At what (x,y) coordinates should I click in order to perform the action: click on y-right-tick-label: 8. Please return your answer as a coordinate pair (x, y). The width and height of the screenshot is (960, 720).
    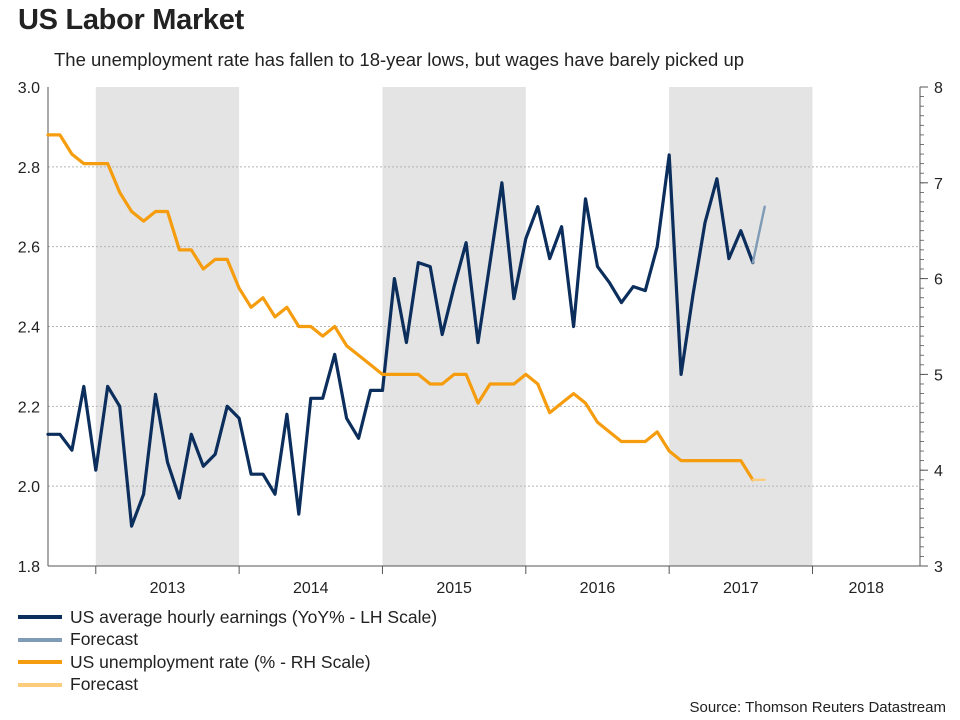
    Looking at the image, I should click on (938, 88).